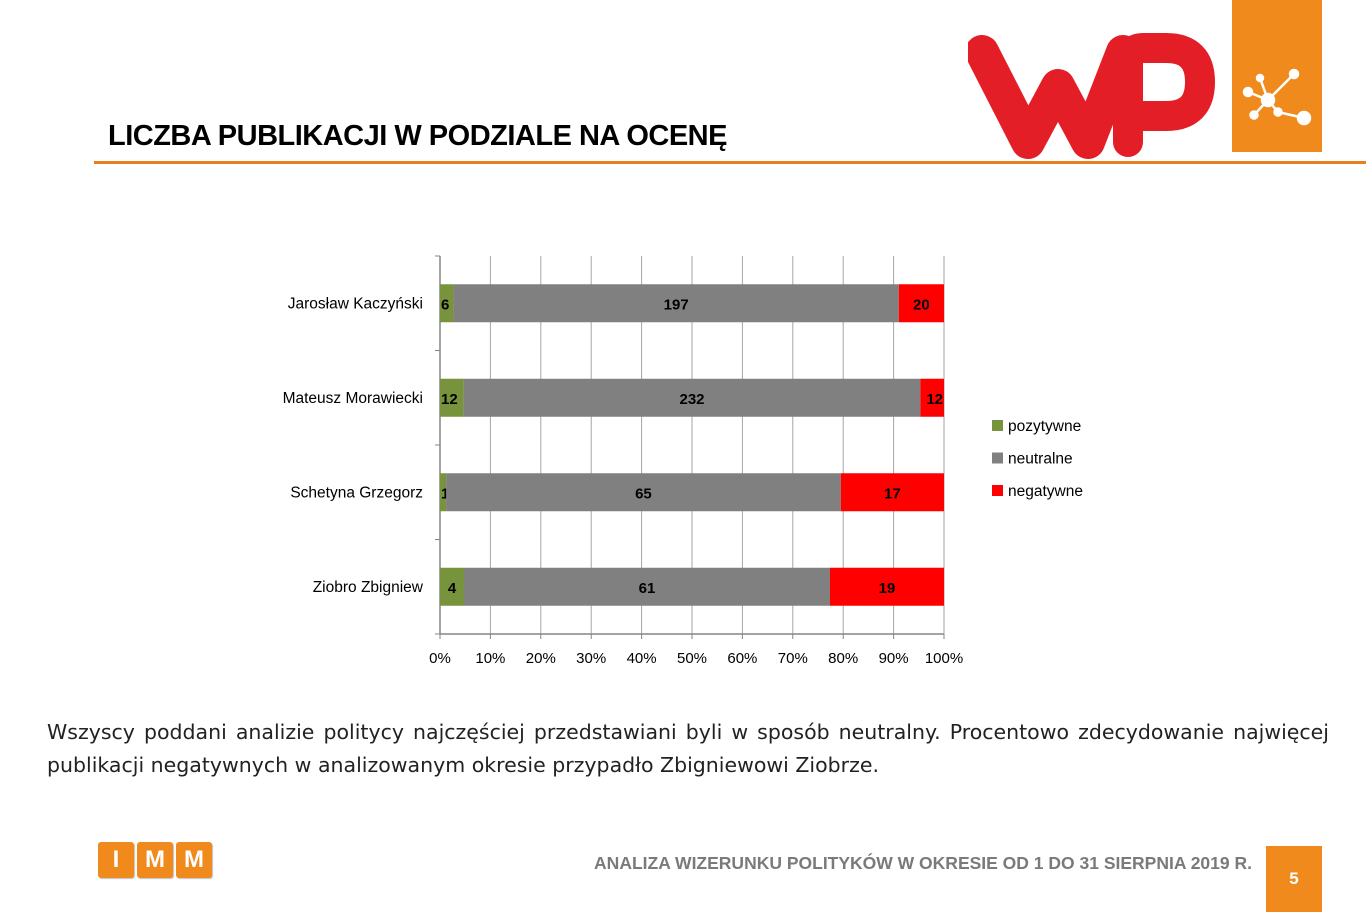 The height and width of the screenshot is (912, 1366). What do you see at coordinates (730, 162) in the screenshot?
I see `title-underline` at bounding box center [730, 162].